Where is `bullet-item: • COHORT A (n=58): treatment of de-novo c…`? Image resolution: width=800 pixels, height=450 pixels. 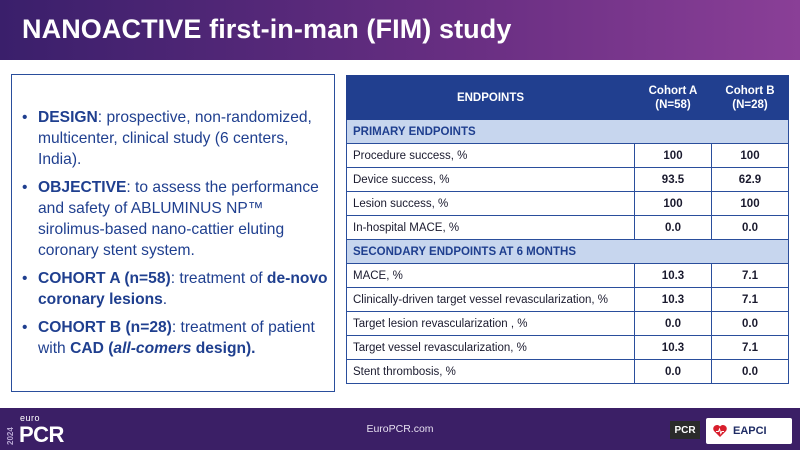
bullet-item: • COHORT A (n=58): treatment of de-novo c… is located at coordinates (176, 289).